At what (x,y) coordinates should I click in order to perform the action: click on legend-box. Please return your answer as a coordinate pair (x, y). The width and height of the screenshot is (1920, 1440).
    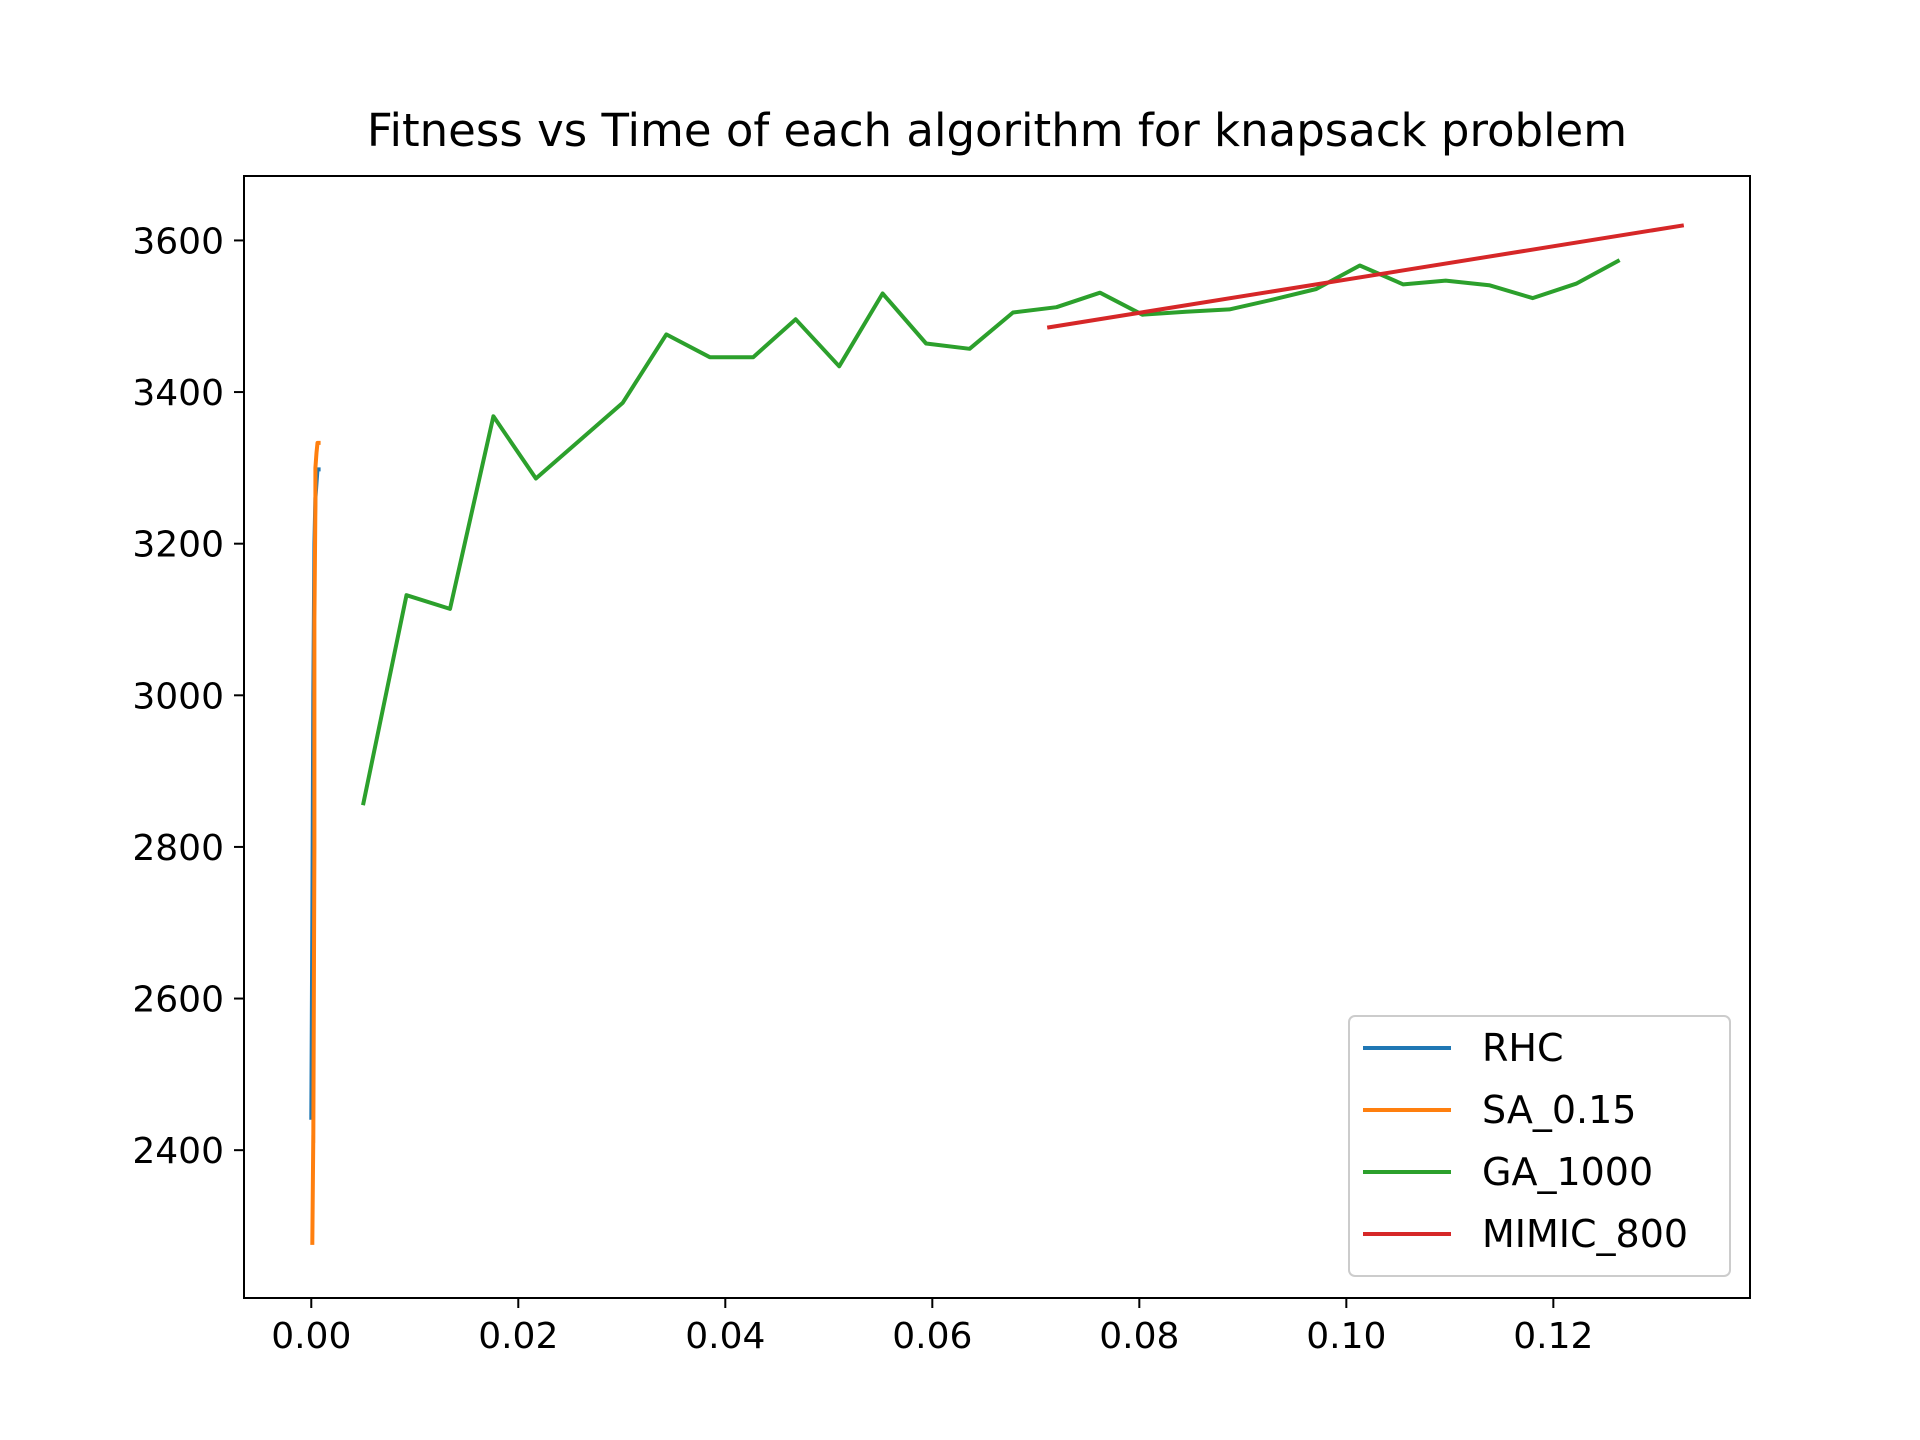
    Looking at the image, I should click on (1539, 1146).